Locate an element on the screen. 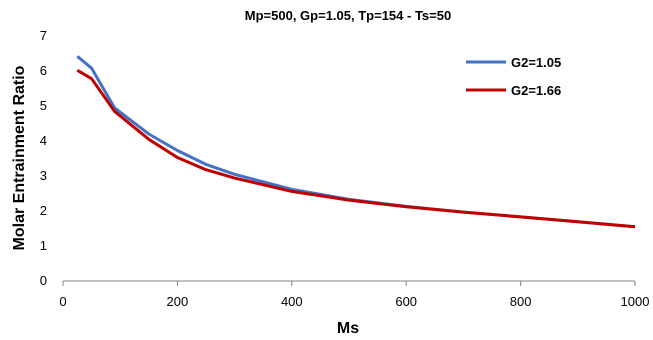 This screenshot has width=653, height=340. legend: G2=1.05 G2=1.66 is located at coordinates (513, 76).